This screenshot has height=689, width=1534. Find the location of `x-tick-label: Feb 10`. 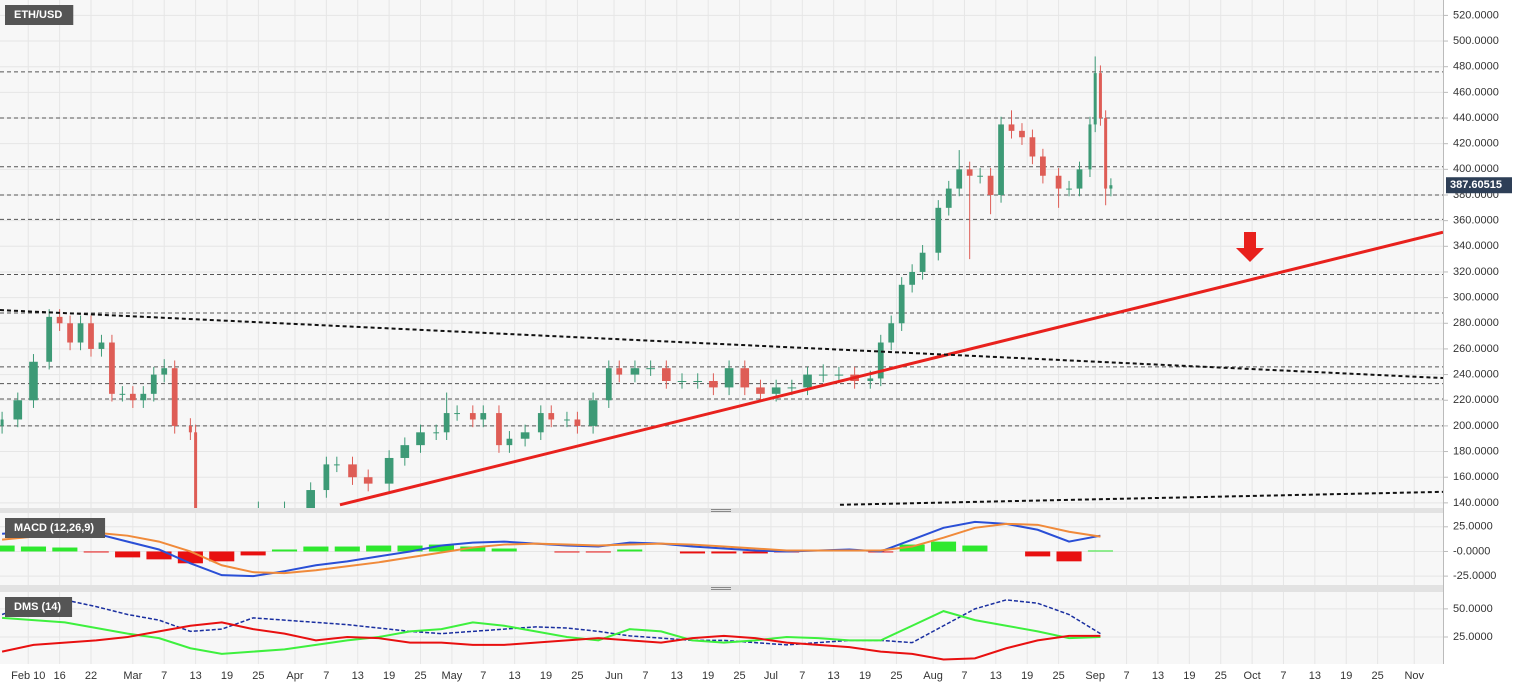

x-tick-label: Feb 10 is located at coordinates (28, 676).